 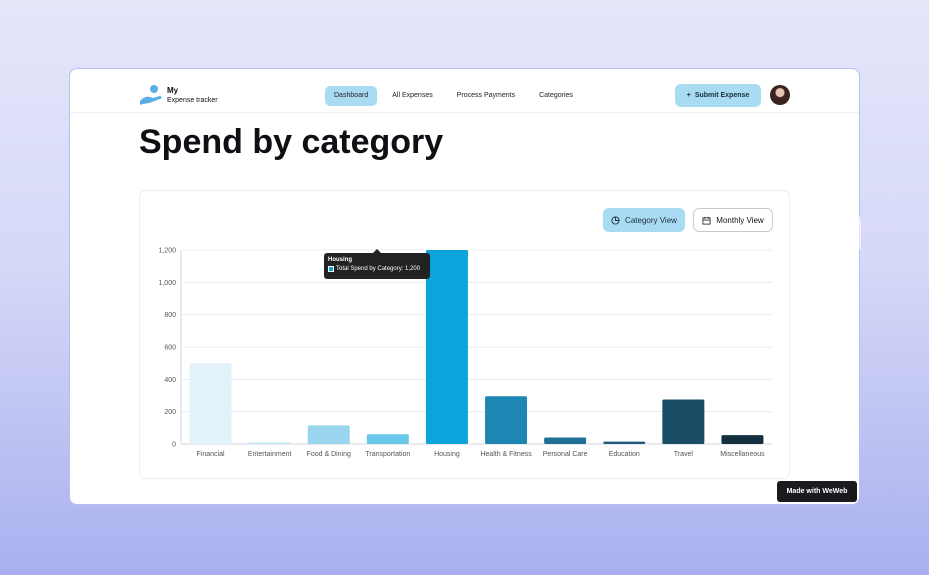 I want to click on tooltip-text: Total Spend by Category: 1,200, so click(x=378, y=269).